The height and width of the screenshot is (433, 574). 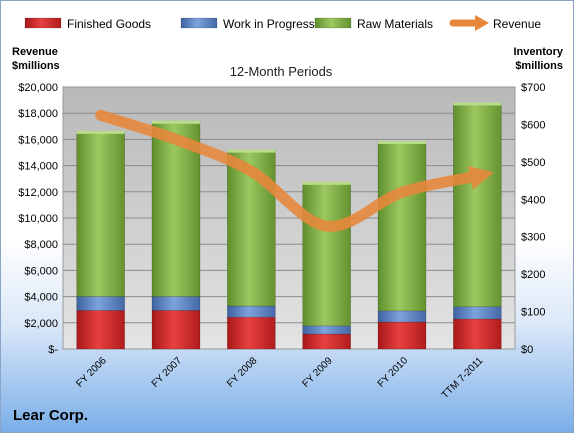 What do you see at coordinates (477, 104) in the screenshot?
I see `bar-top-ttm-7-2011` at bounding box center [477, 104].